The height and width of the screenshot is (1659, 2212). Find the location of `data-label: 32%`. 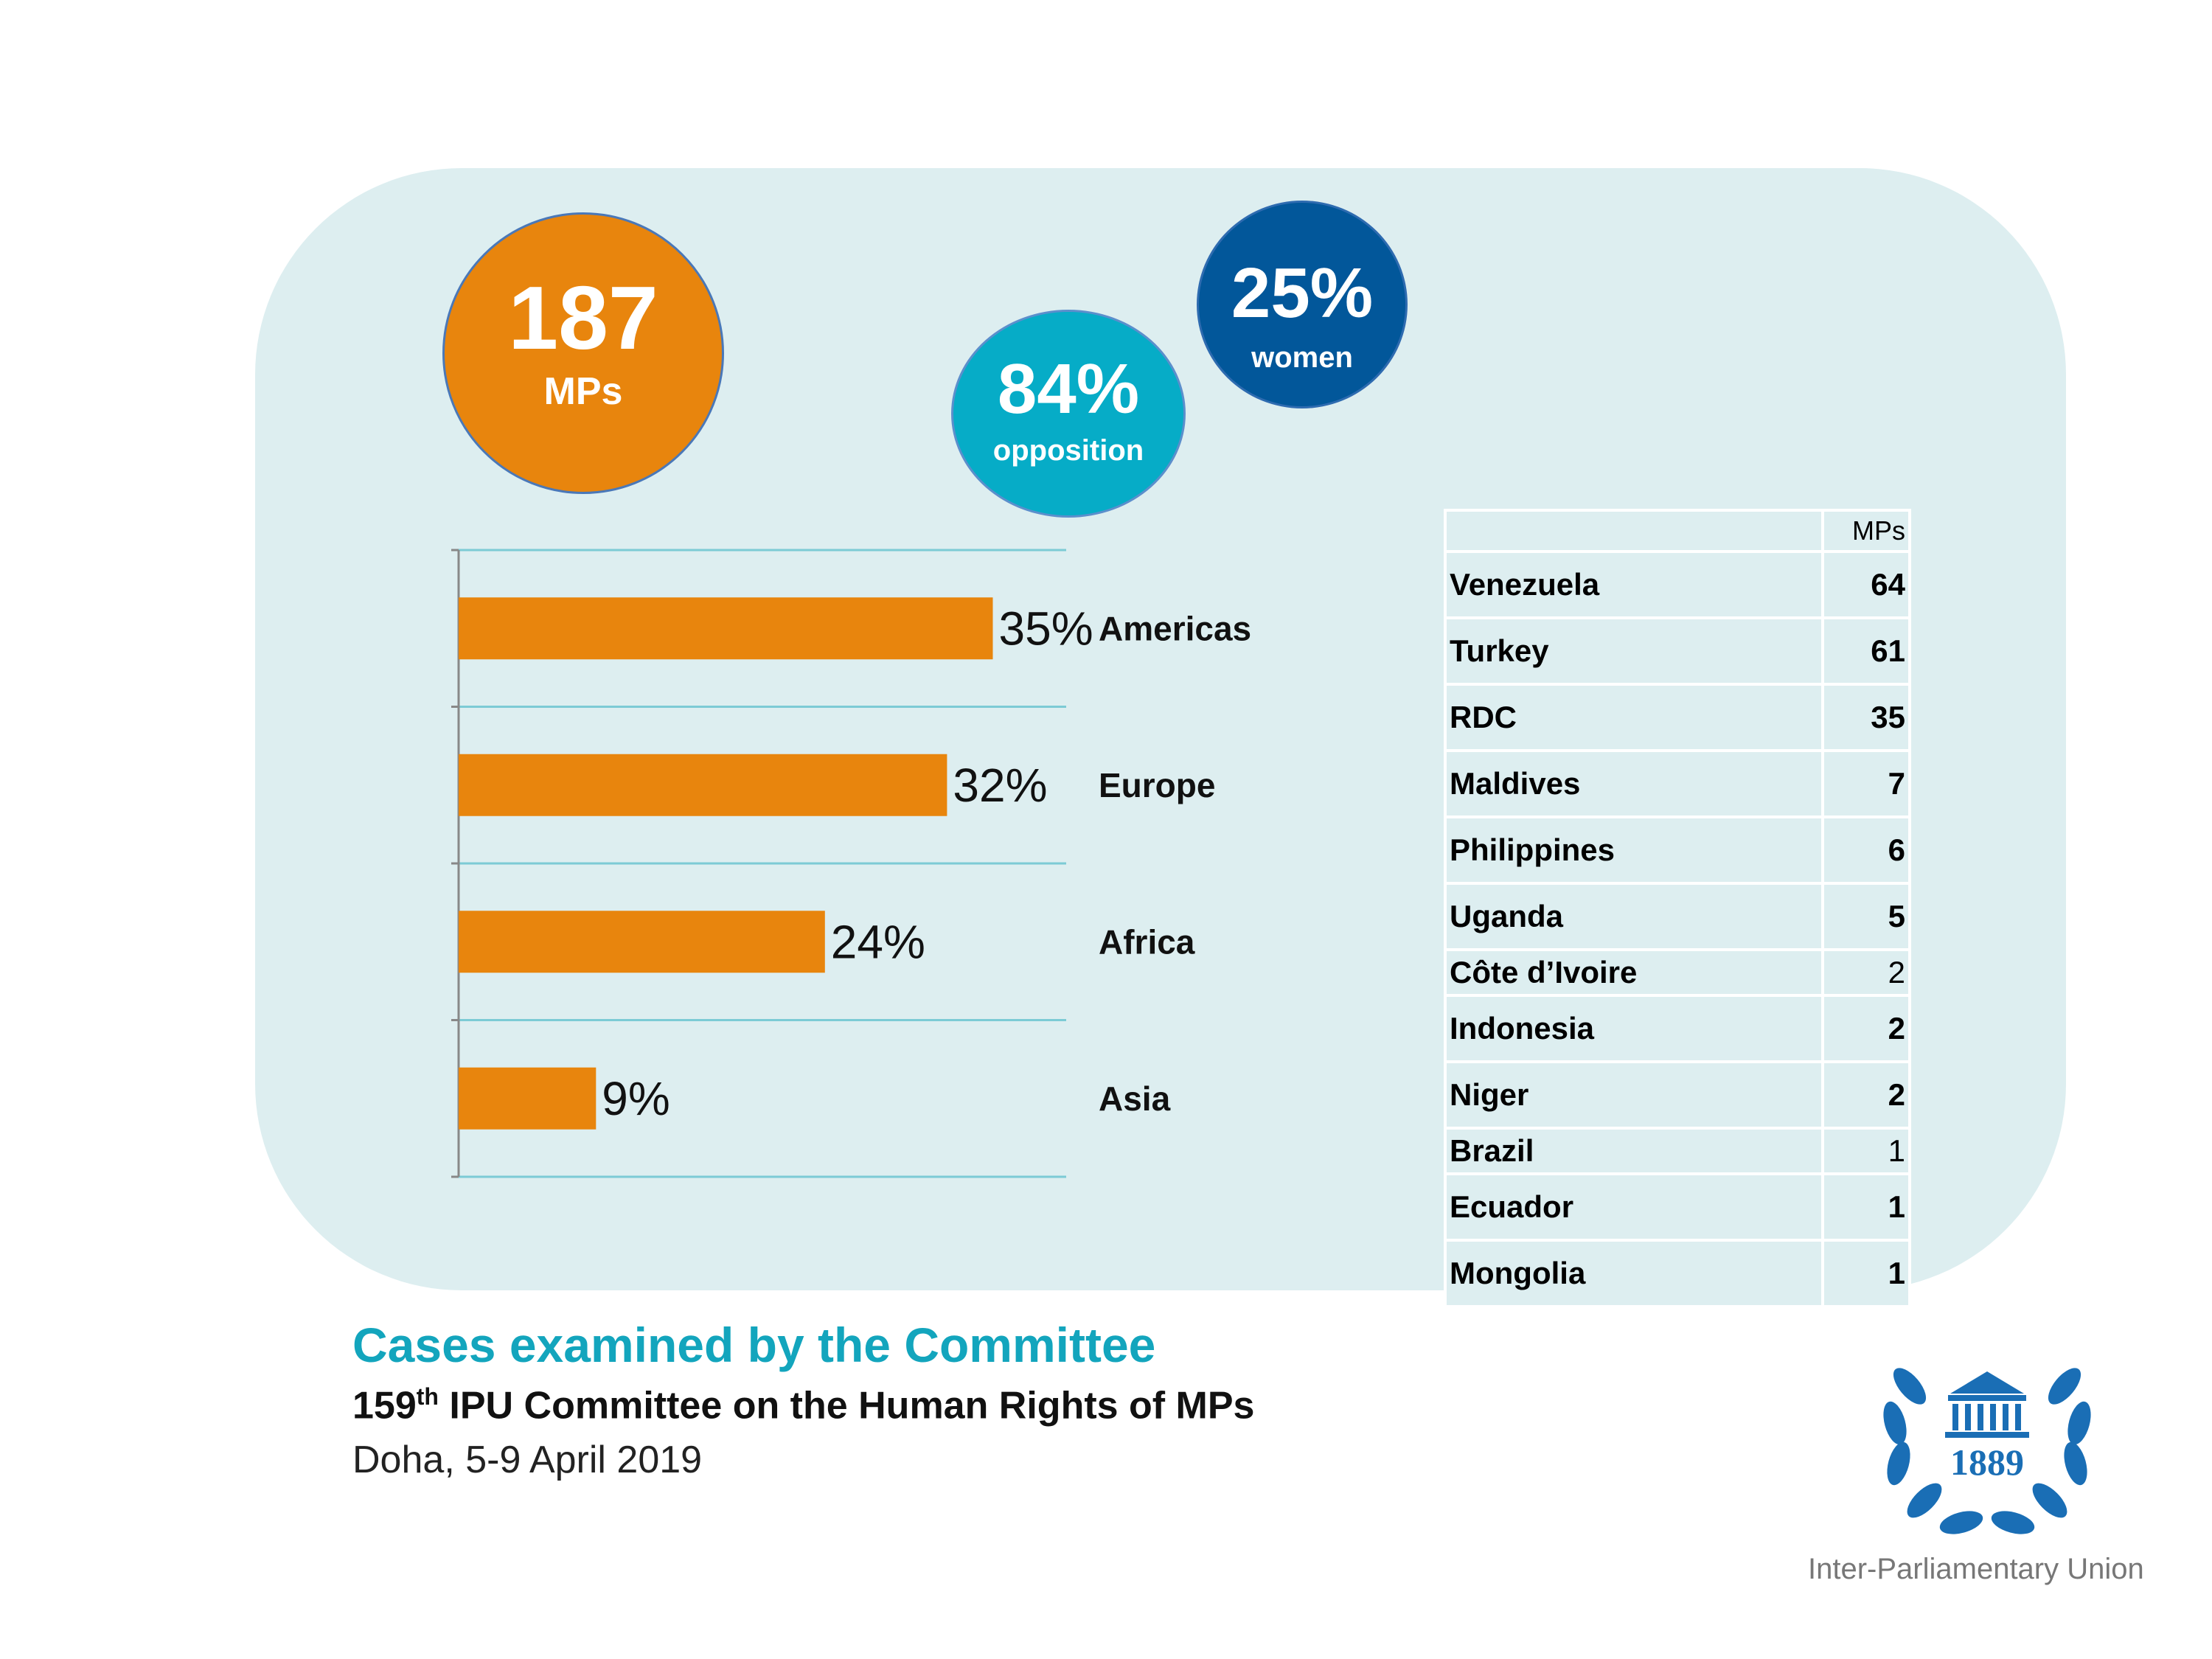

data-label: 32% is located at coordinates (1000, 785).